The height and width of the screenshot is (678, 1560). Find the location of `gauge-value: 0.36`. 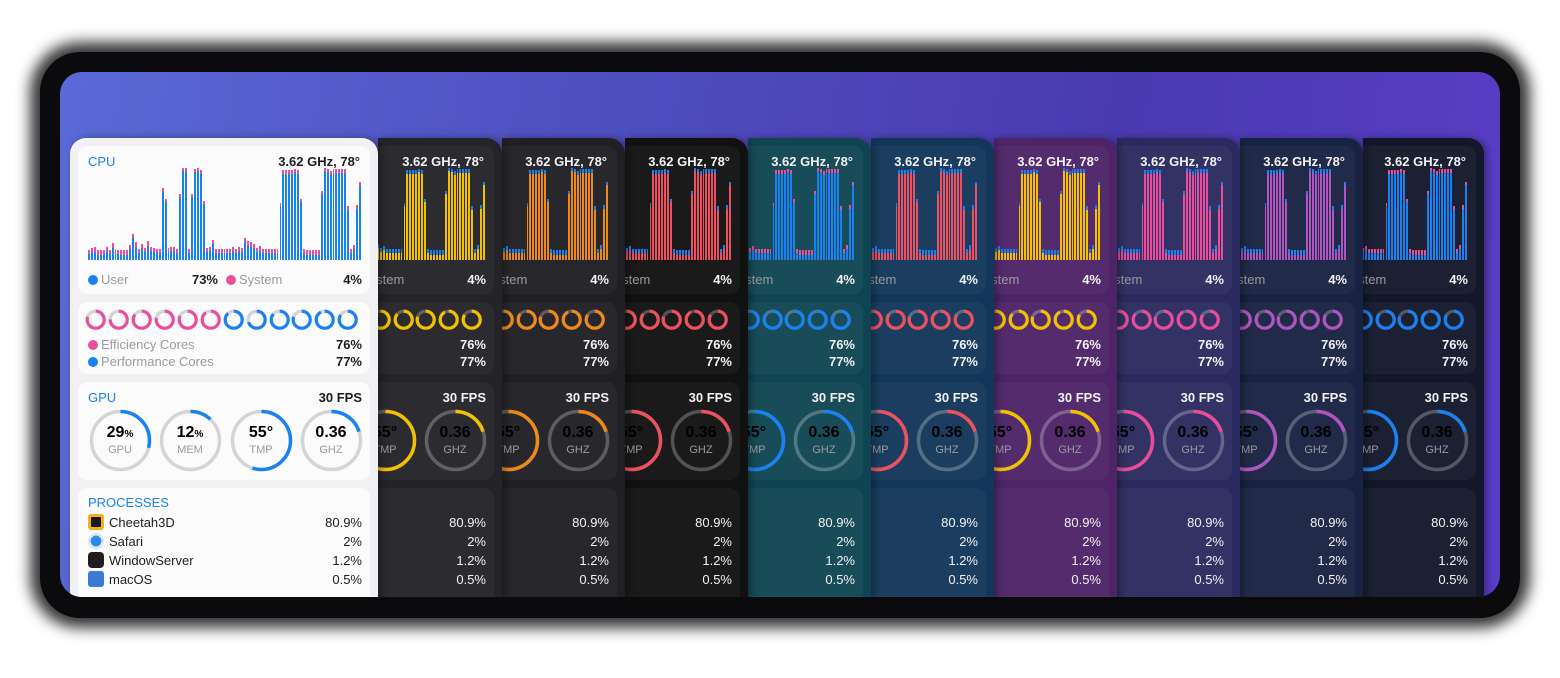

gauge-value: 0.36 is located at coordinates (1070, 433).